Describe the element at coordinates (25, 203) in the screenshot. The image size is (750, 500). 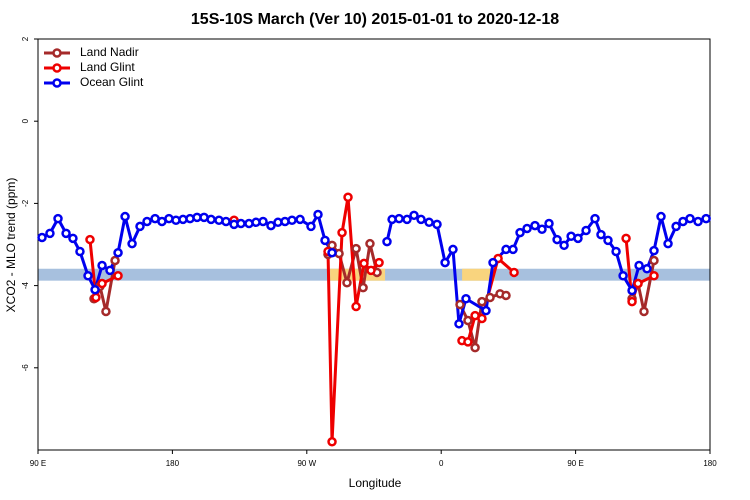
I see `y-tick-label: -2` at that location.